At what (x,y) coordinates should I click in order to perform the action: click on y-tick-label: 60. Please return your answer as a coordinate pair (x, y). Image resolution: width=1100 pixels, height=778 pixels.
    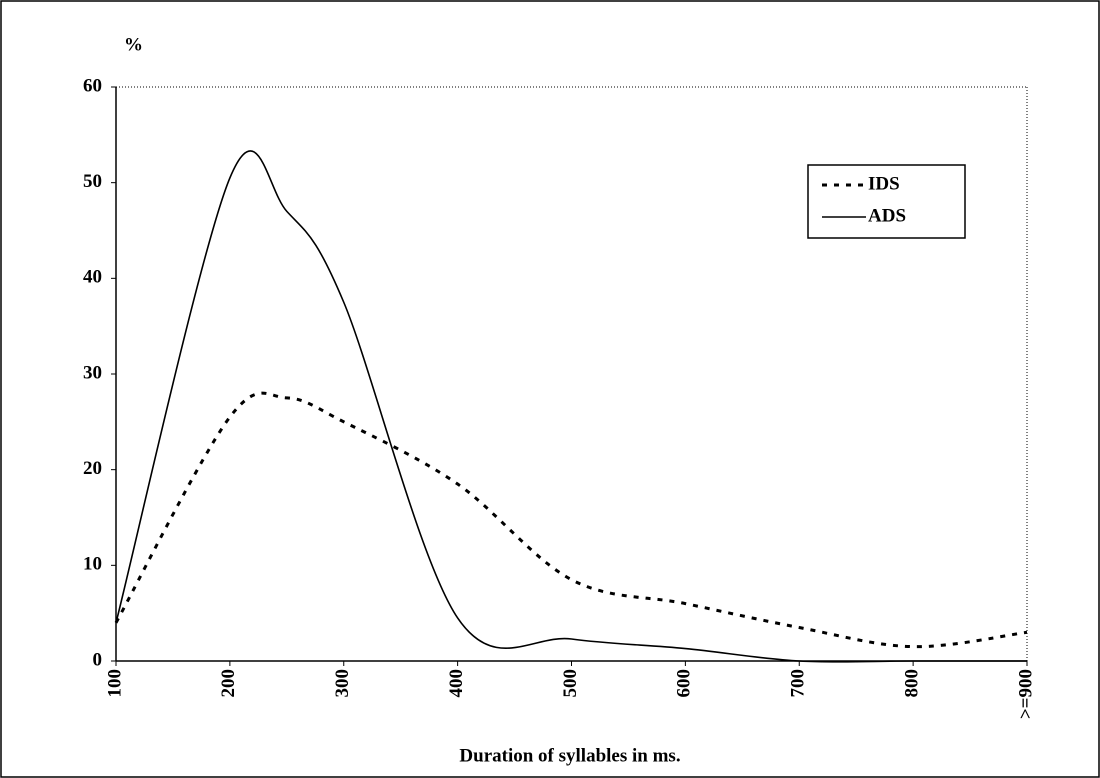
    Looking at the image, I should click on (92, 85).